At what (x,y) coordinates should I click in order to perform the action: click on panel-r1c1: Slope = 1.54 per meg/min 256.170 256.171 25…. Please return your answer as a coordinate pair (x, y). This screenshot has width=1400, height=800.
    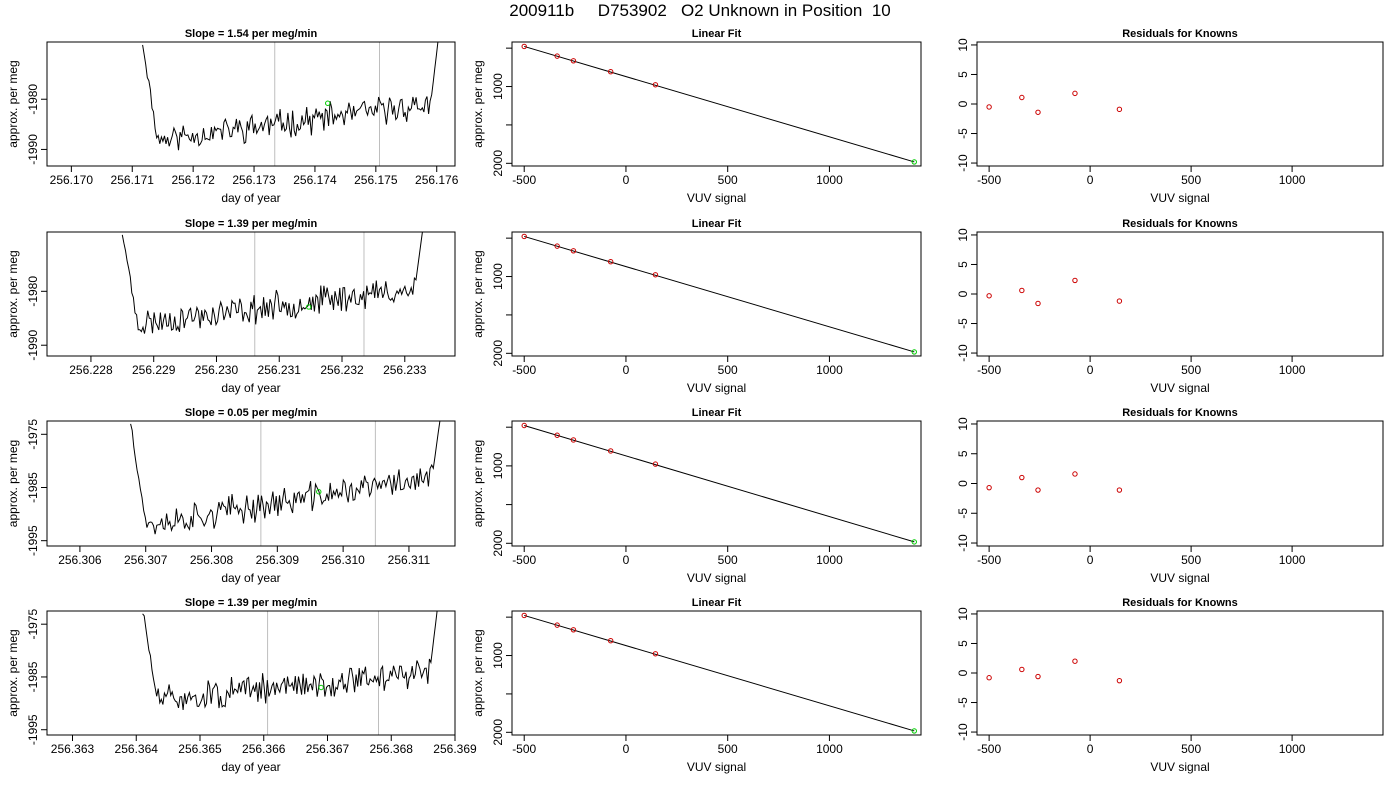
    Looking at the image, I should click on (232, 116).